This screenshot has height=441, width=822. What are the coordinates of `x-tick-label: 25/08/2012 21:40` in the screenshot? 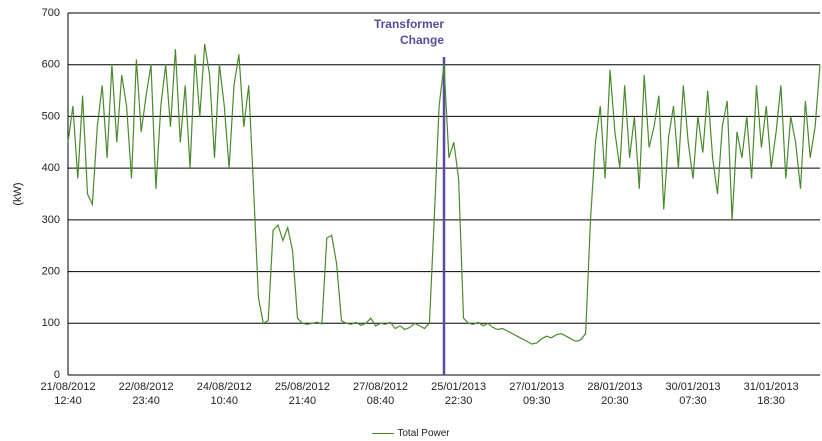 It's located at (302, 394).